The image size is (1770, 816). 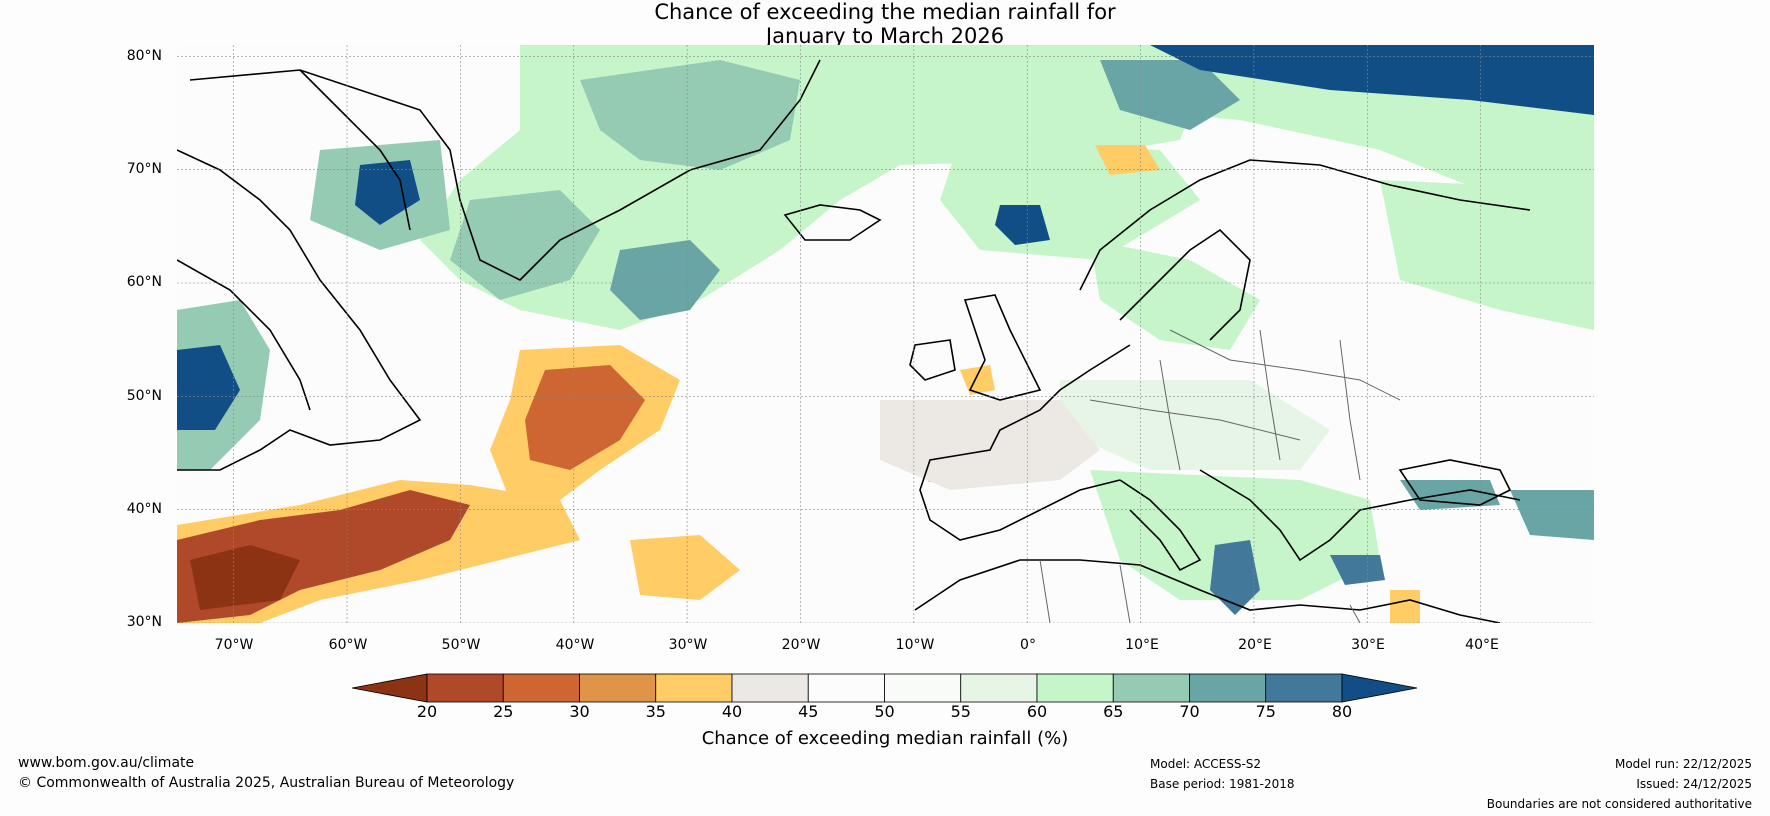 I want to click on colorbar-tick-label: 65, so click(x=1113, y=711).